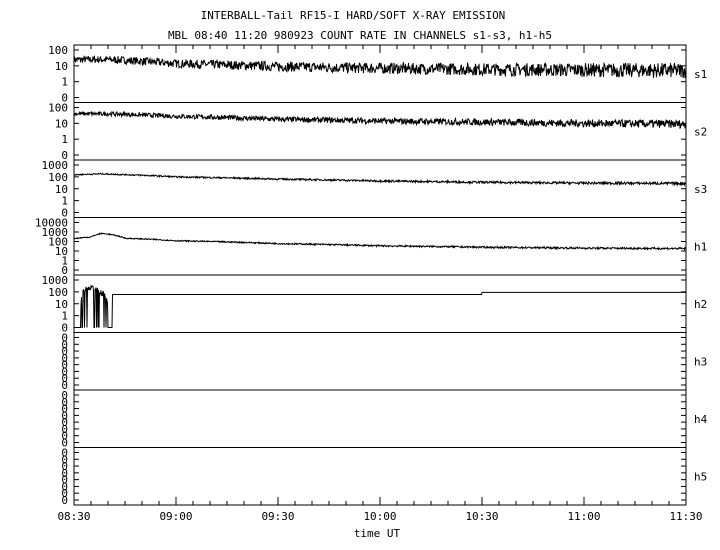  What do you see at coordinates (700, 189) in the screenshot?
I see `channel-label-s3: s3` at bounding box center [700, 189].